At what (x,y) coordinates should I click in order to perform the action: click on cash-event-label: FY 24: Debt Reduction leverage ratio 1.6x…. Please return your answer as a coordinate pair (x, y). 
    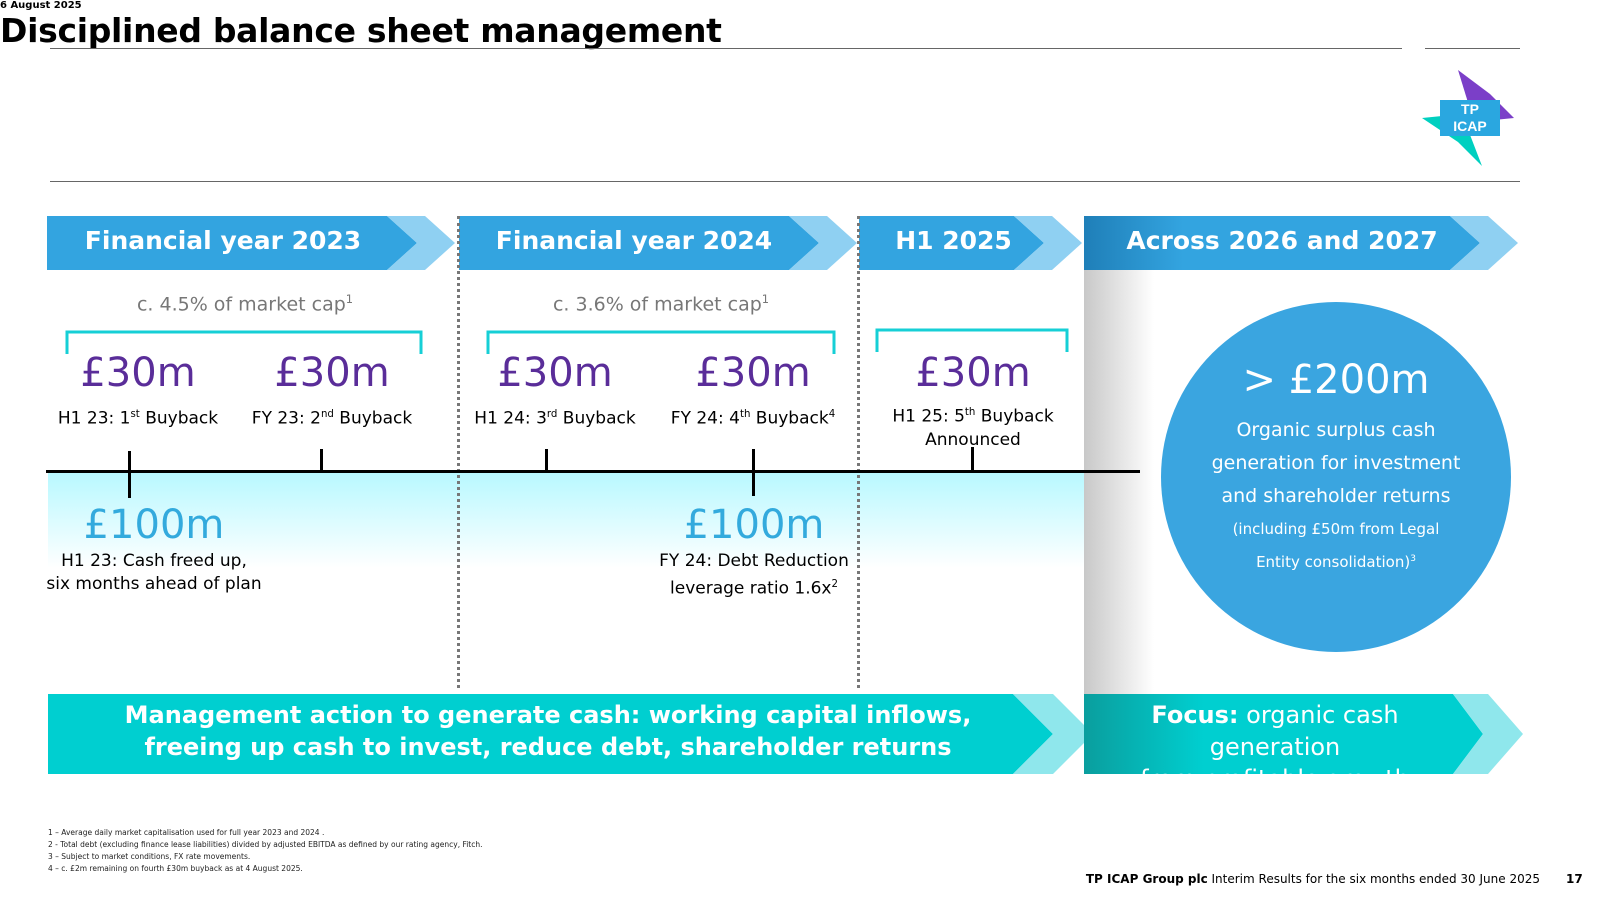
    Looking at the image, I should click on (754, 575).